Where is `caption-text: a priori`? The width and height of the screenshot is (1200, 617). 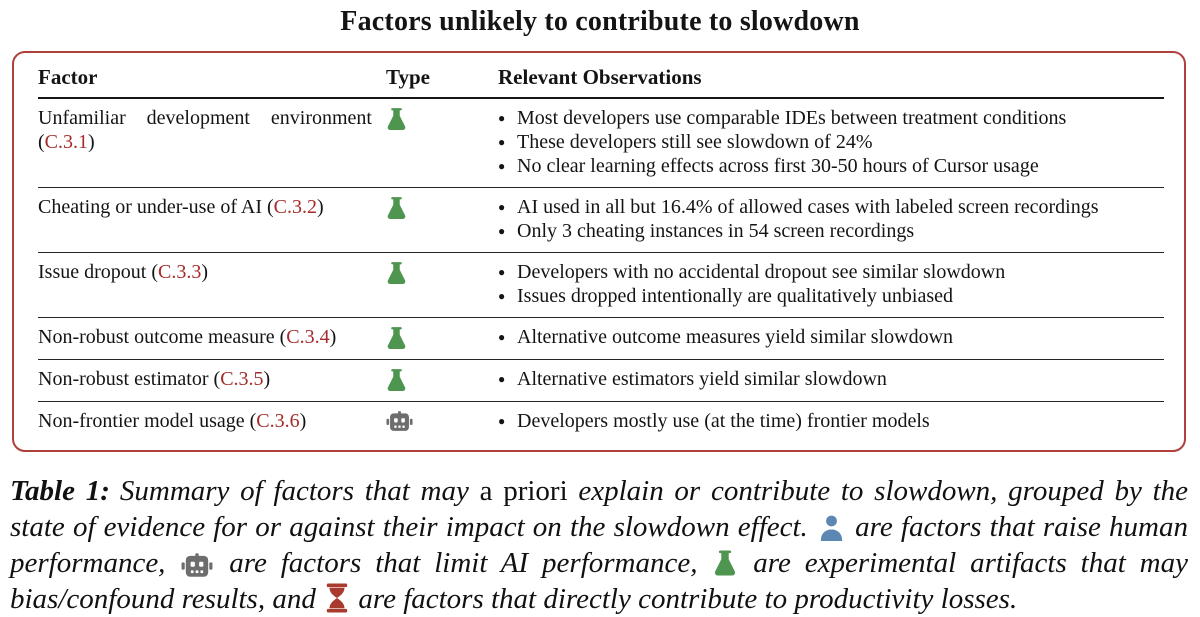 caption-text: a priori is located at coordinates (523, 491).